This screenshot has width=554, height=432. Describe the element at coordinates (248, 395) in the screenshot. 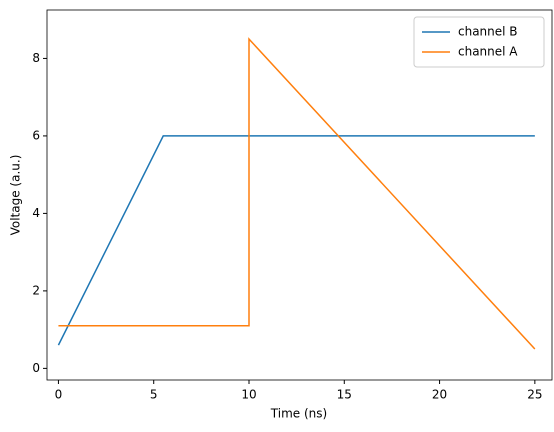

I see `x-tick-label: 10` at that location.